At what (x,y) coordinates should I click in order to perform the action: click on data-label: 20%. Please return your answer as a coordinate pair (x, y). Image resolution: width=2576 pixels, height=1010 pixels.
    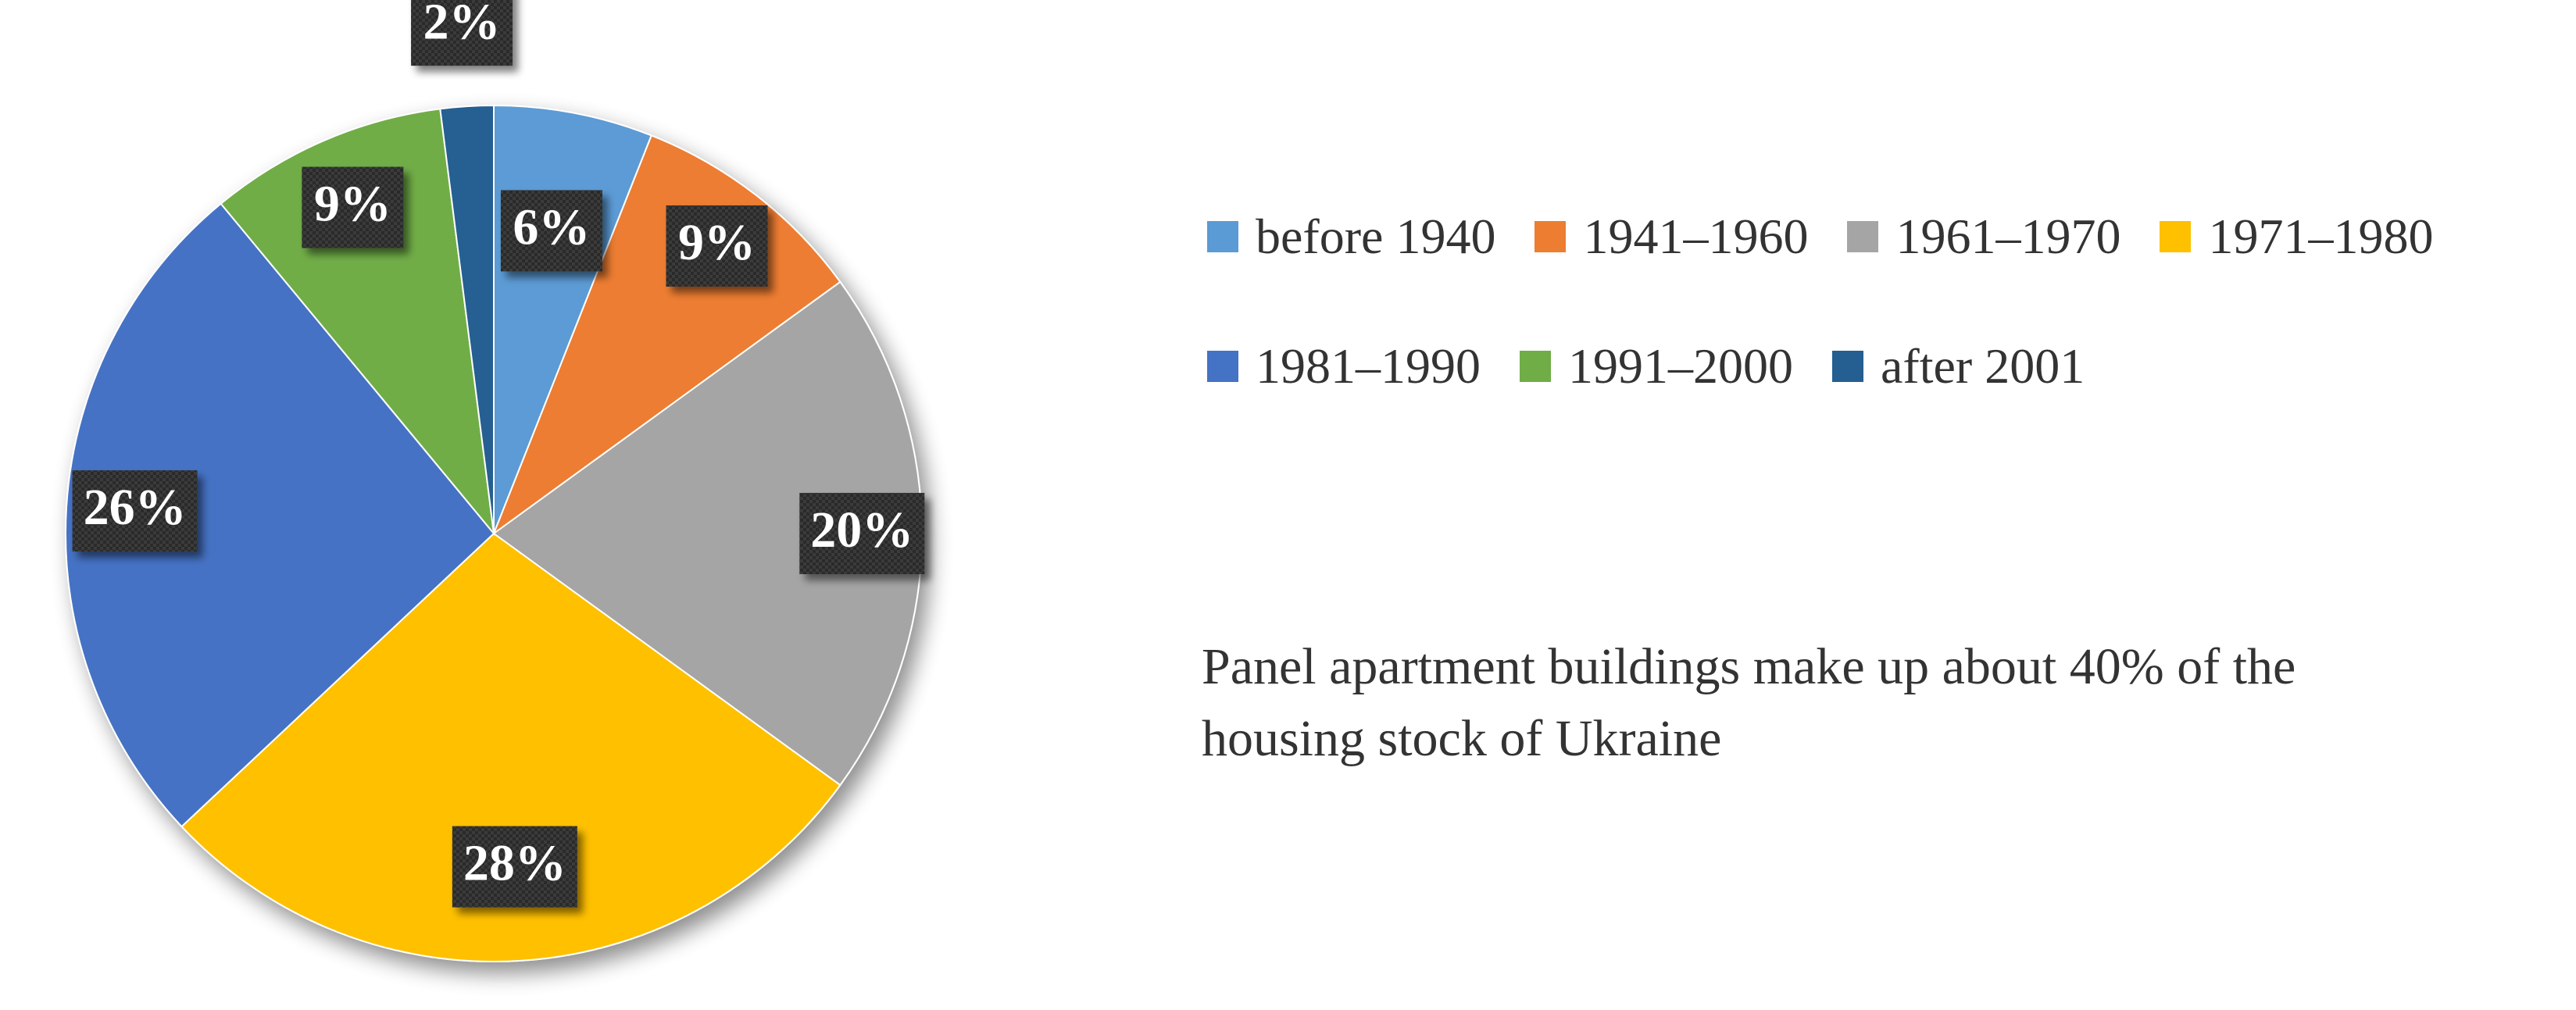
    Looking at the image, I should click on (862, 533).